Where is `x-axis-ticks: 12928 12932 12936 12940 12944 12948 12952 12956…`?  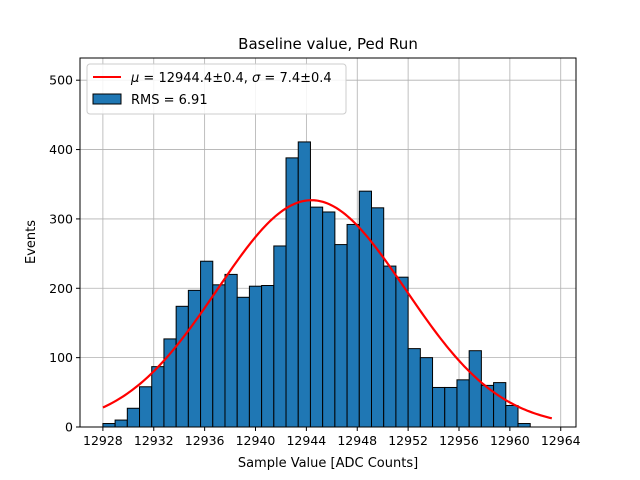 x-axis-ticks: 12928 12932 12936 12940 12944 12948 12952 12956… is located at coordinates (332, 437).